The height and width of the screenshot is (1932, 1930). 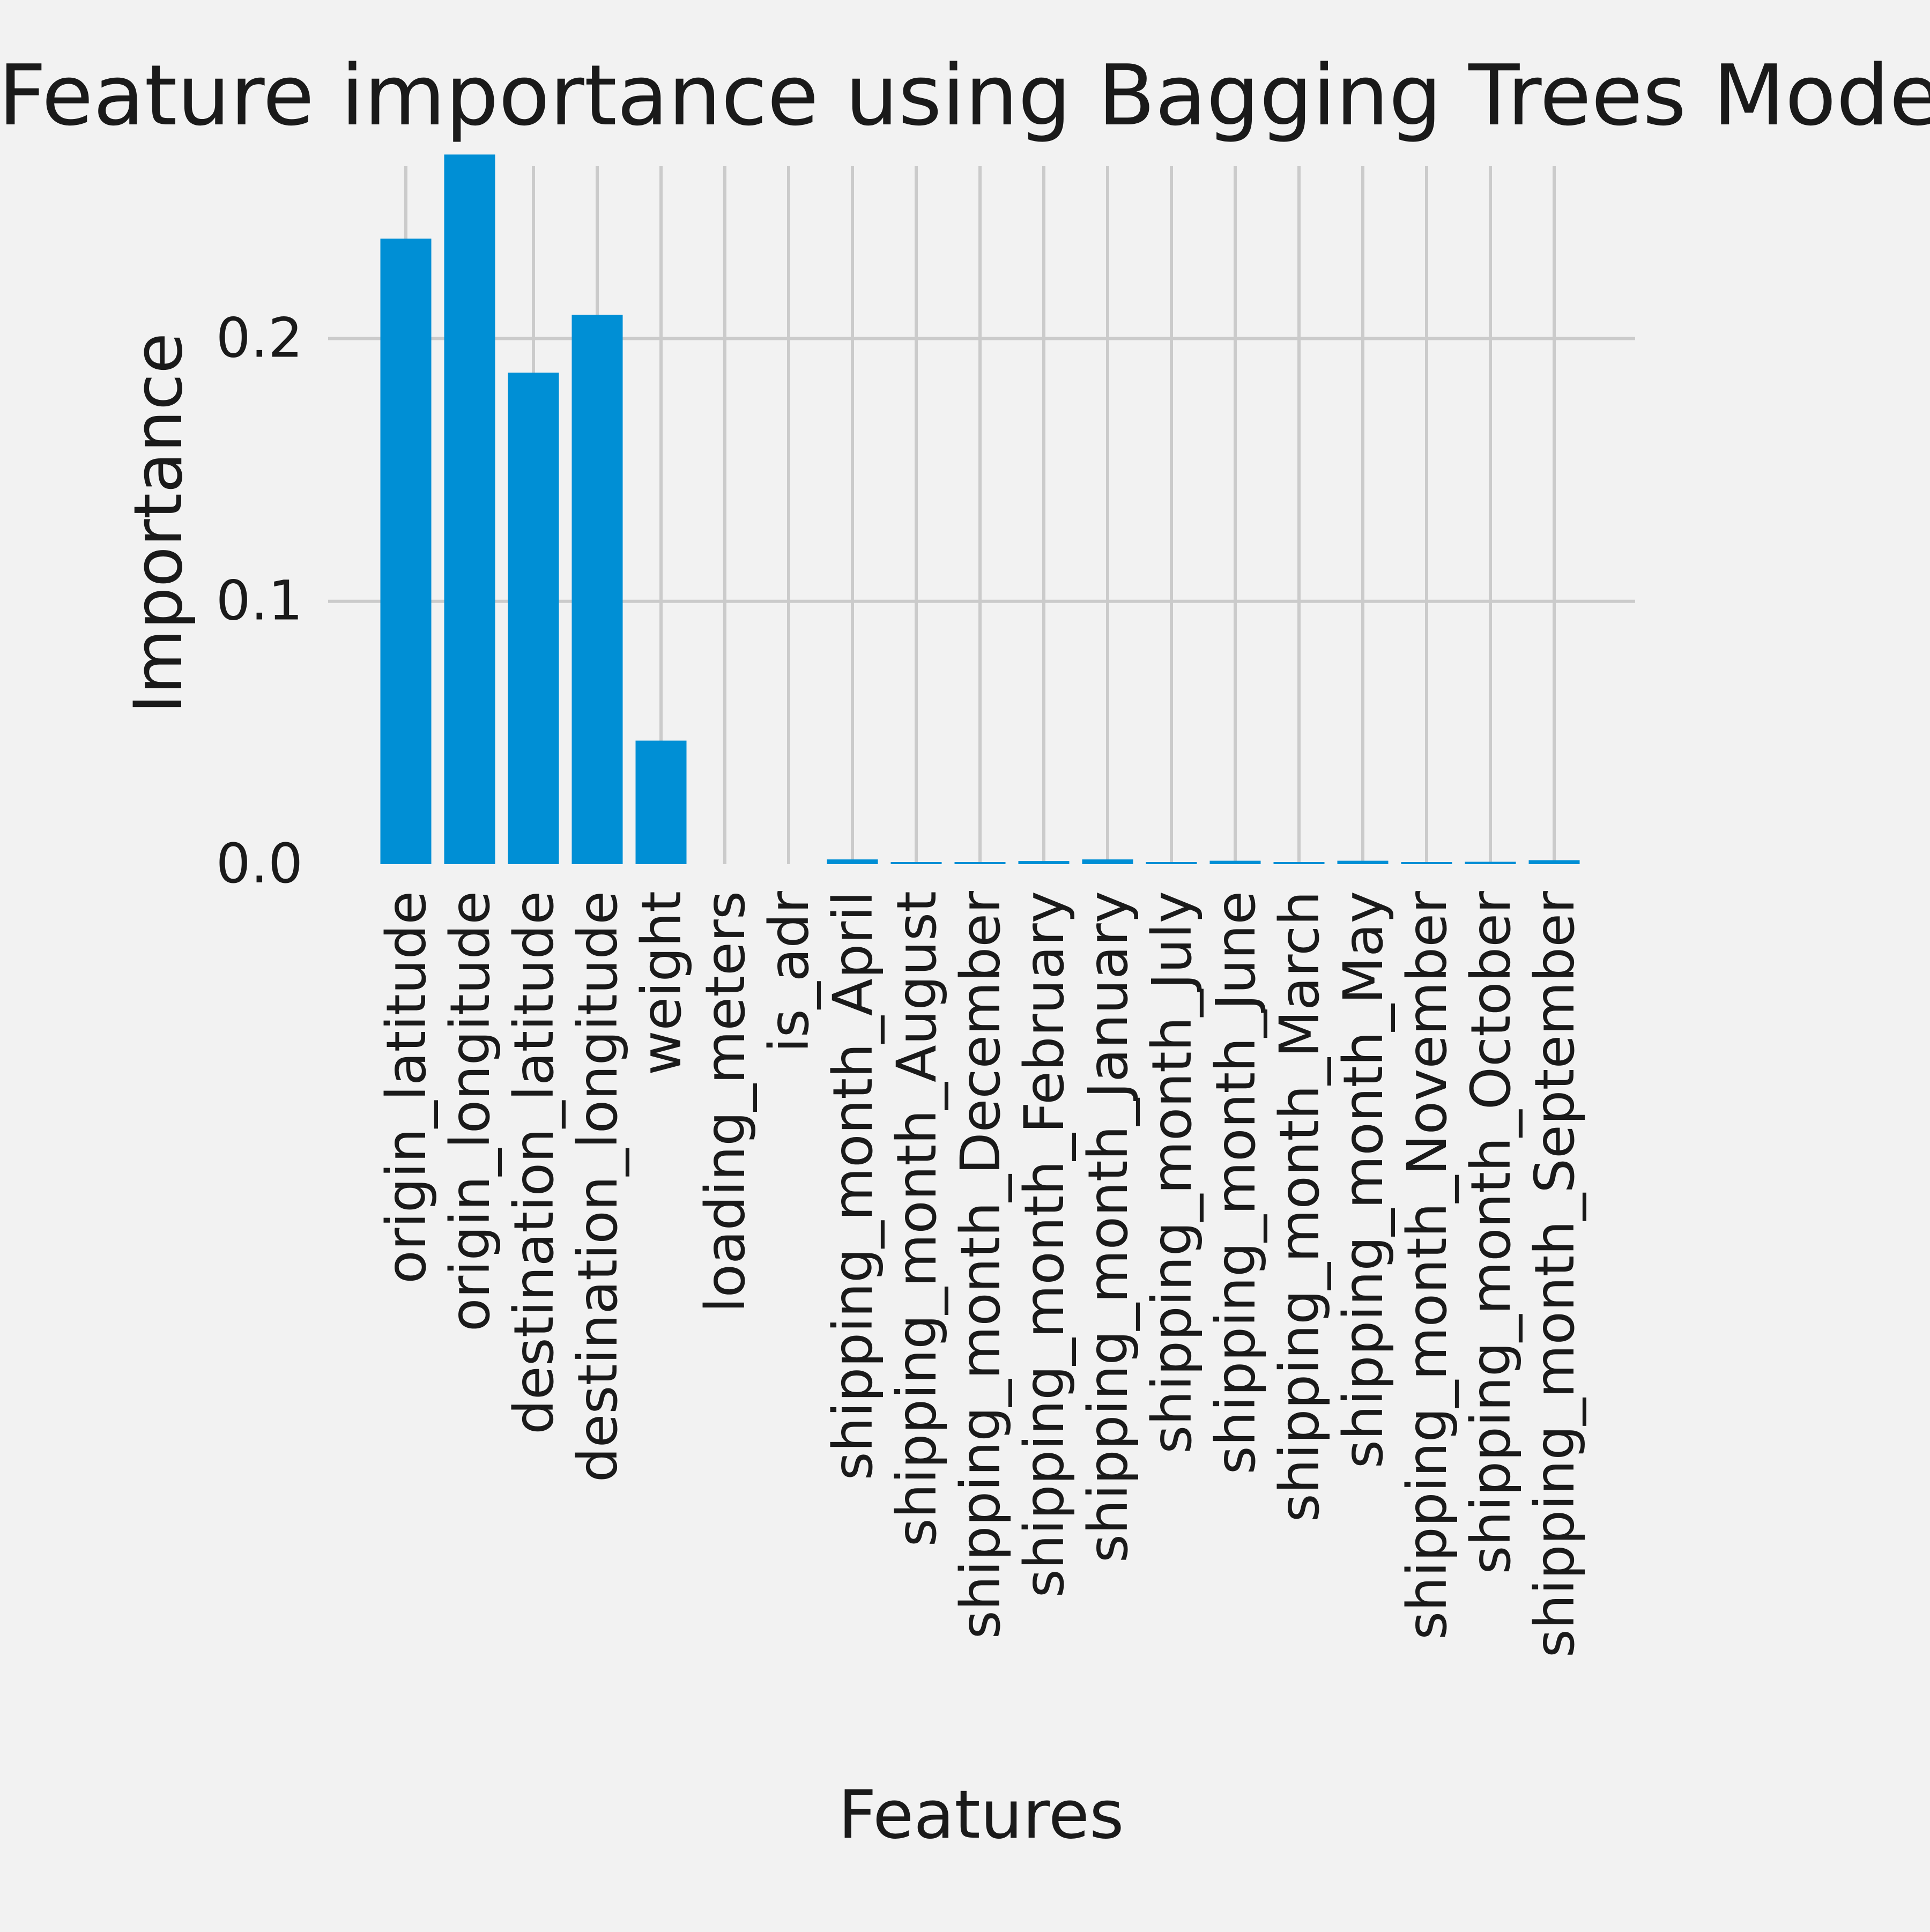 What do you see at coordinates (789, 972) in the screenshot?
I see `x-tick-label: is_adr` at bounding box center [789, 972].